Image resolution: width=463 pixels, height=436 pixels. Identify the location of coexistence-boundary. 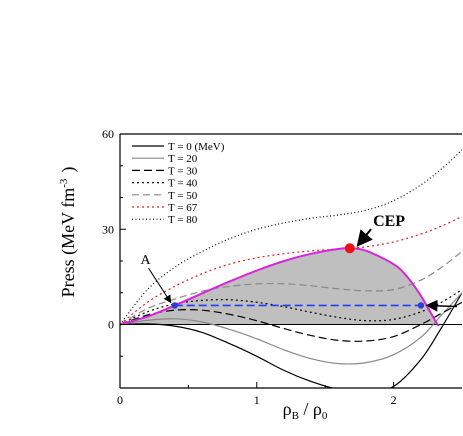
(280, 287).